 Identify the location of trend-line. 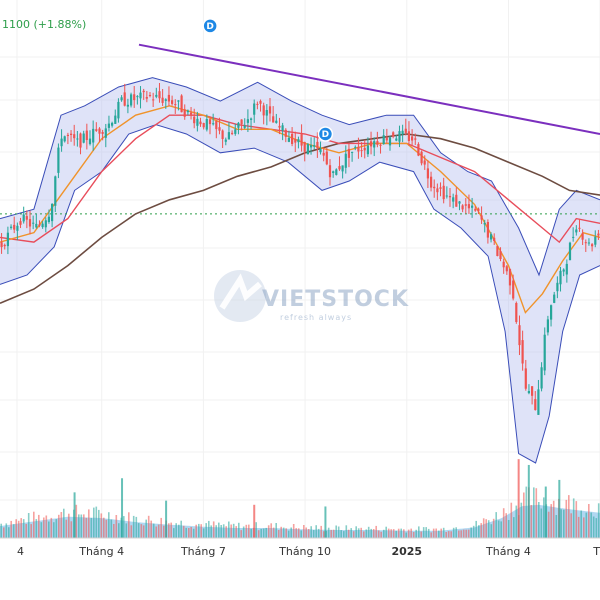
(369, 89).